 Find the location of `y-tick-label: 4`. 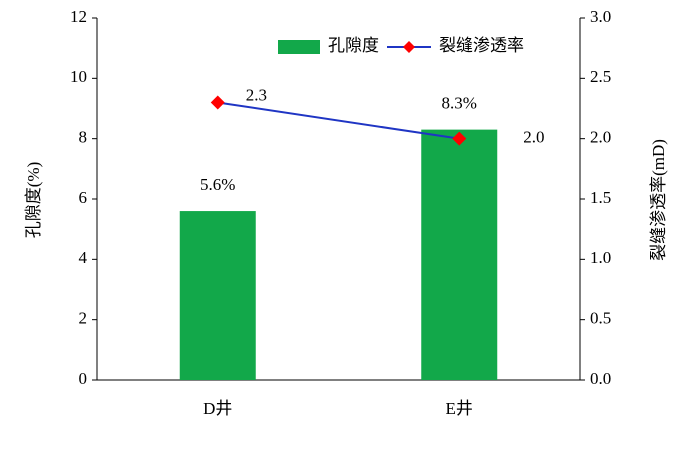

y-tick-label: 4 is located at coordinates (83, 257).